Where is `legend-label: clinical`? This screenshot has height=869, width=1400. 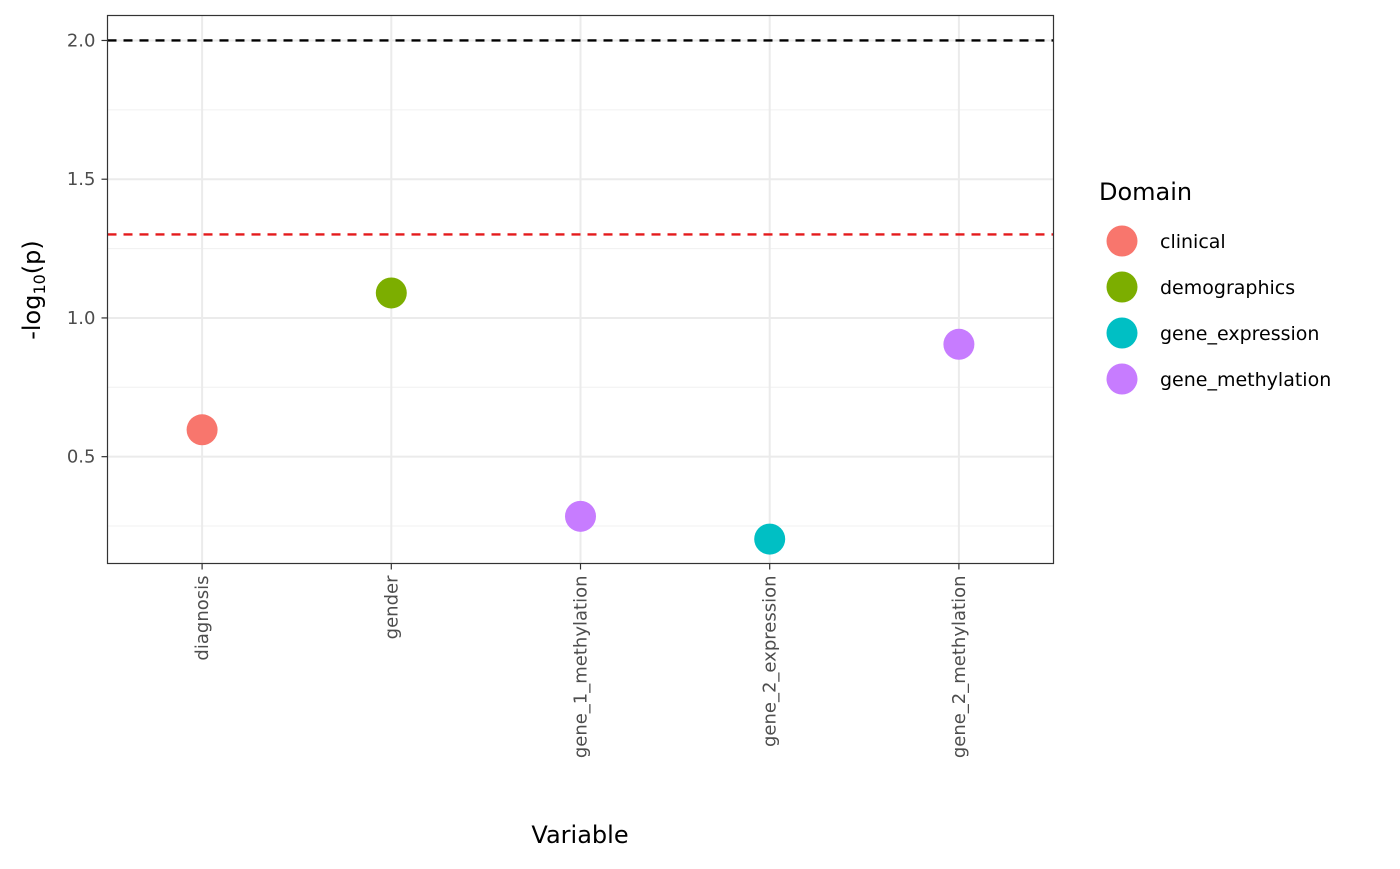 legend-label: clinical is located at coordinates (1193, 242).